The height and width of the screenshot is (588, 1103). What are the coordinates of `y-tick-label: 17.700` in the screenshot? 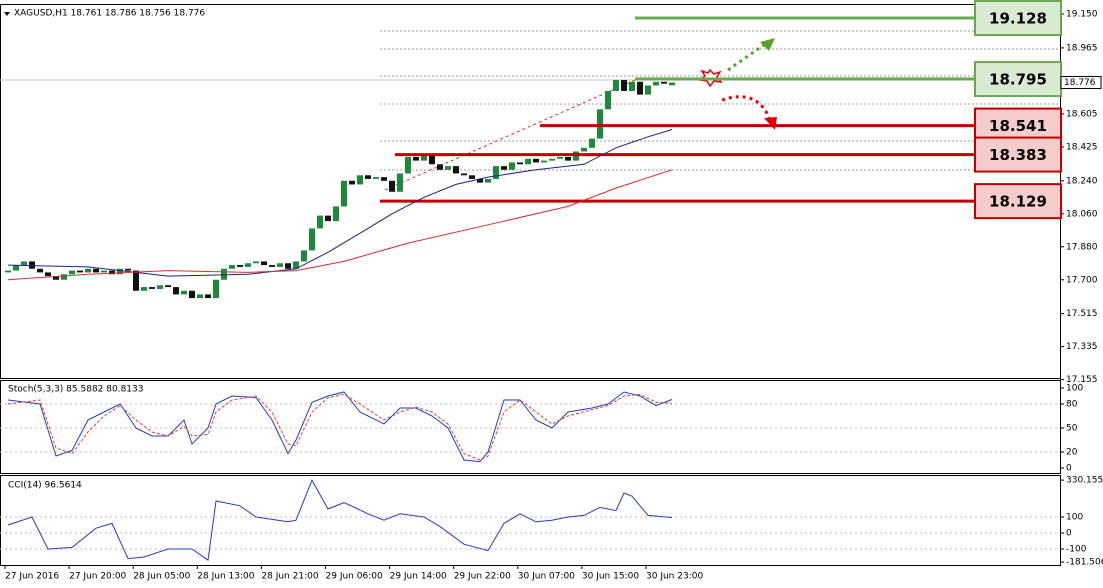 It's located at (1082, 280).